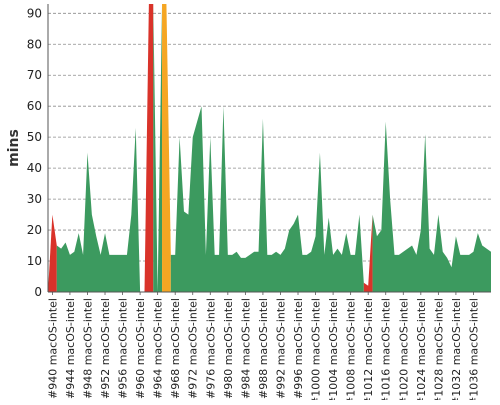 Image resolution: width=500 pixels, height=405 pixels. What do you see at coordinates (210, 348) in the screenshot?
I see `x-tick-label: #976 macOS-intel` at bounding box center [210, 348].